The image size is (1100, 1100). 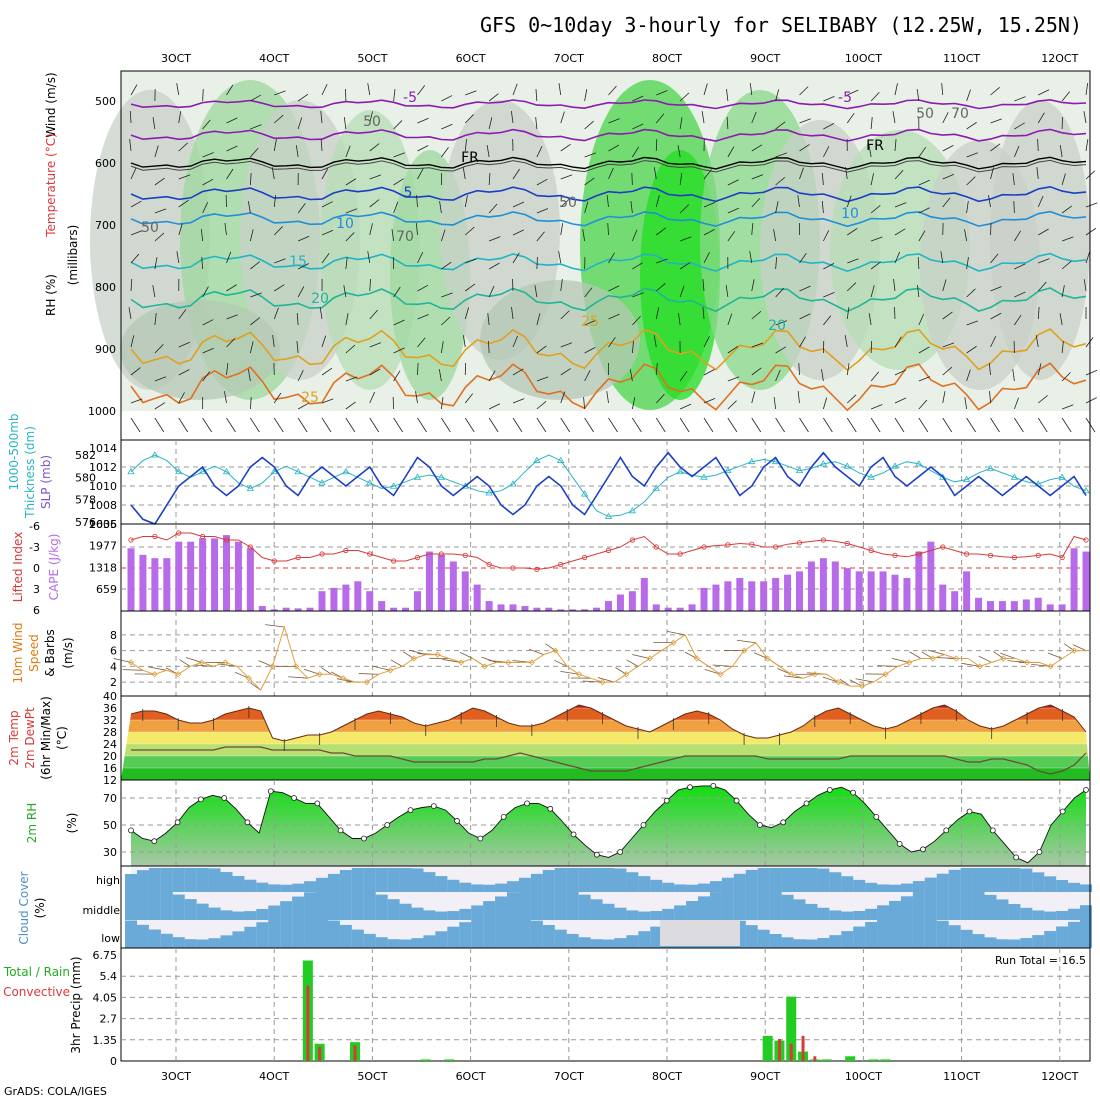 I want to click on precip-tick: 1.35, so click(x=105, y=1040).